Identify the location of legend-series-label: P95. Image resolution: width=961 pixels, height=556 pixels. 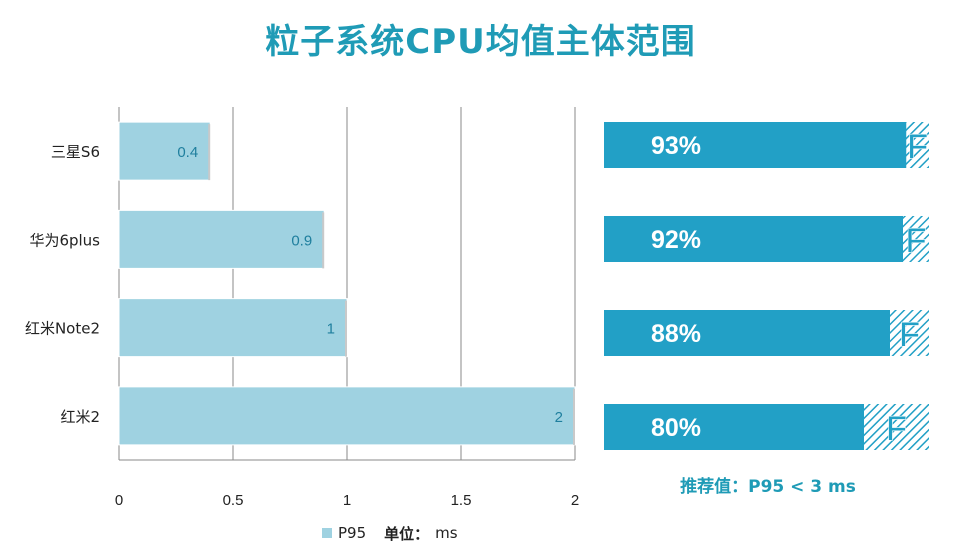
(352, 533).